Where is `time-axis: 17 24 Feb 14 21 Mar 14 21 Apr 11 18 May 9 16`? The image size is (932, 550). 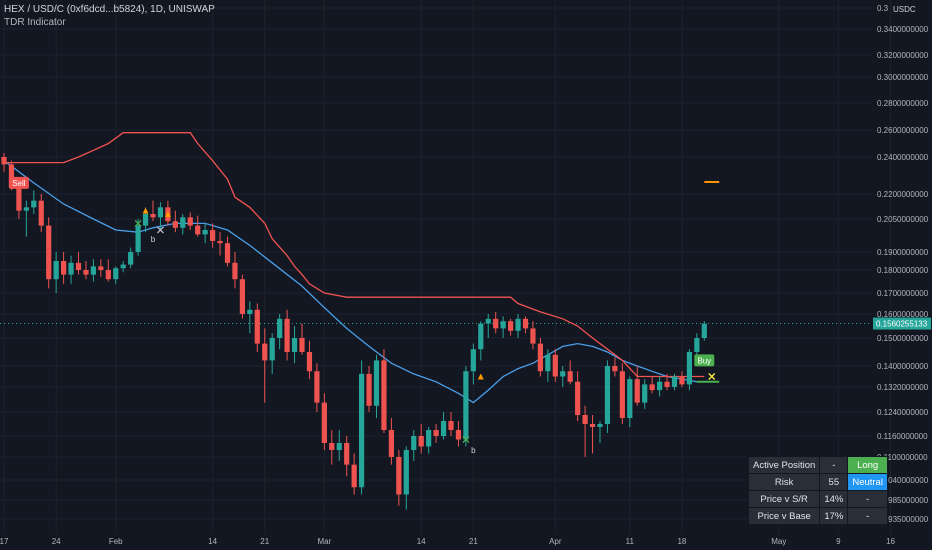
time-axis: 17 24 Feb 14 21 Mar 14 21 Apr 11 18 May 9 16 is located at coordinates (448, 541).